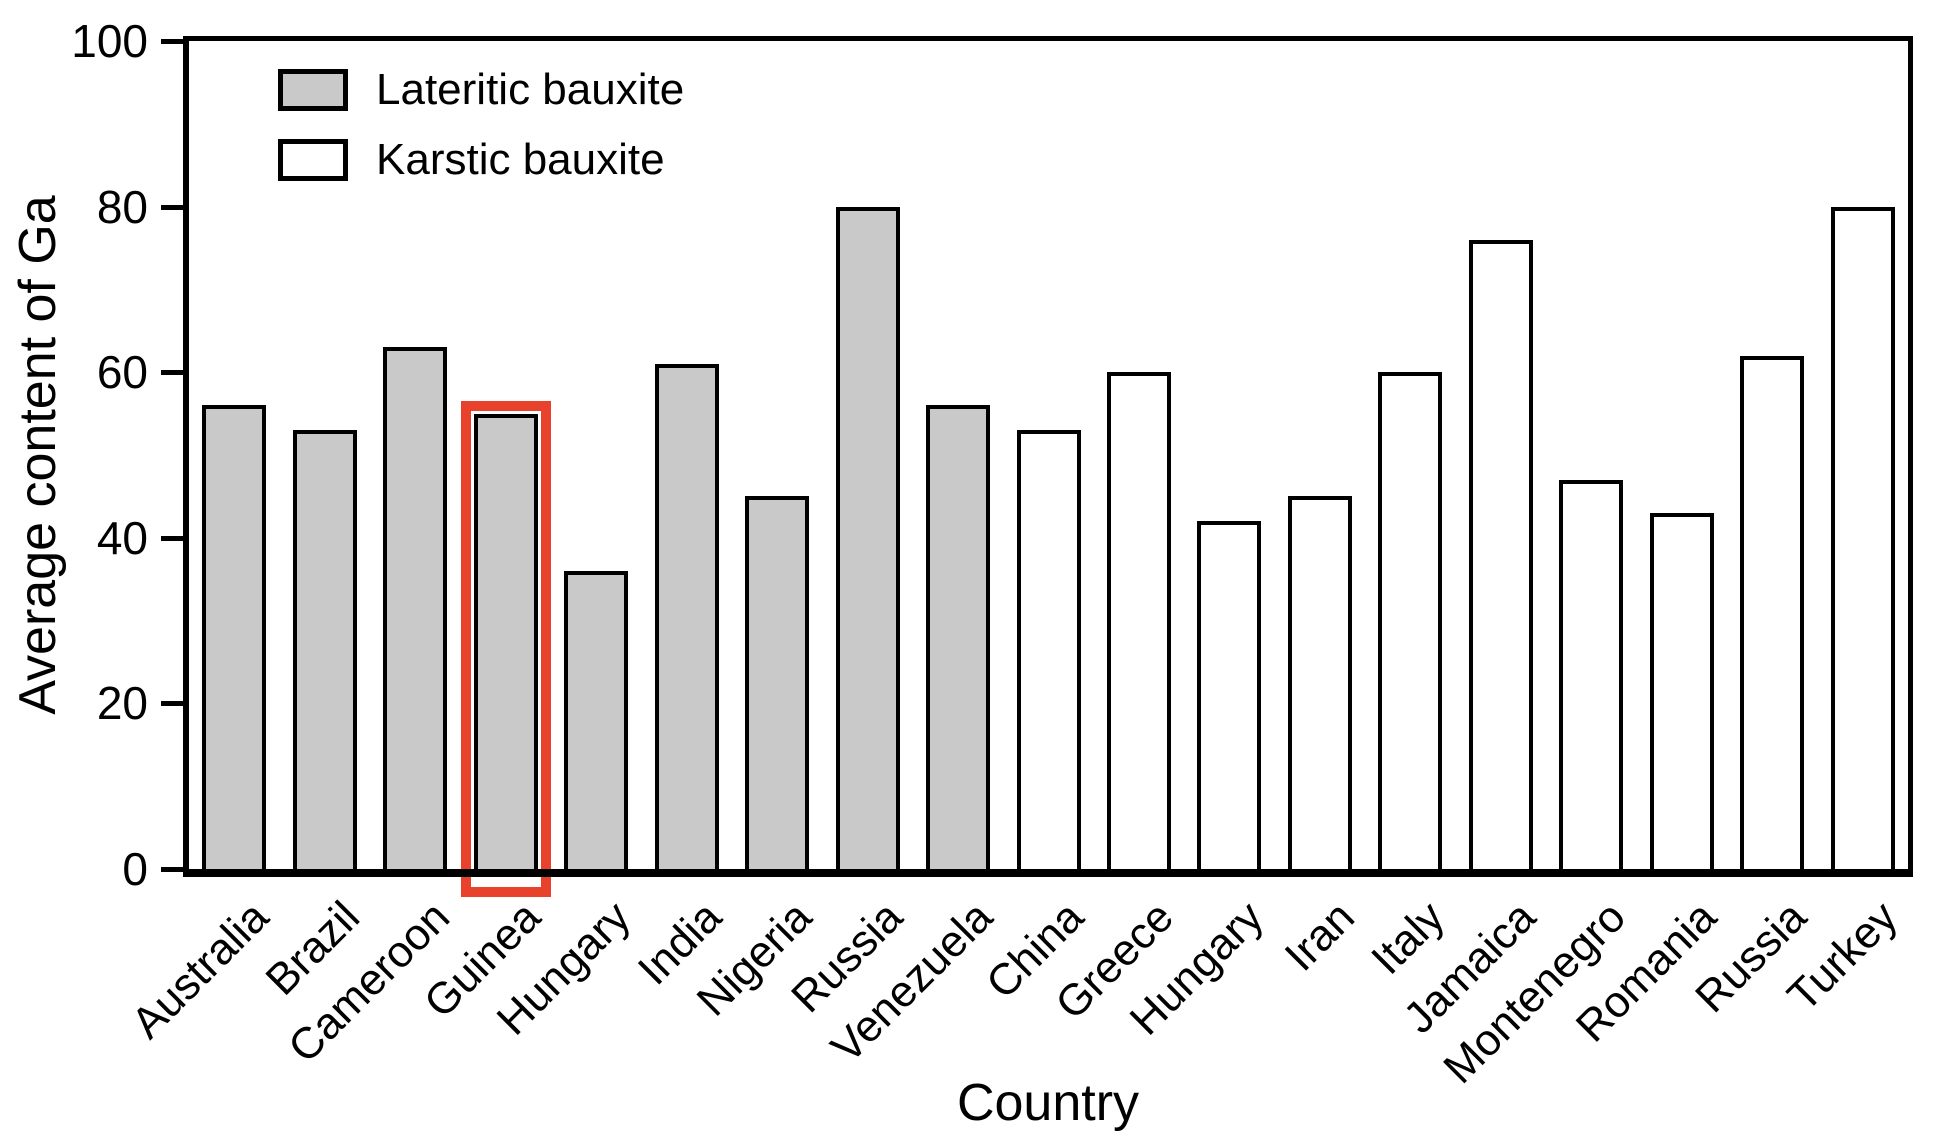  I want to click on karstic-swatch-icon, so click(313, 160).